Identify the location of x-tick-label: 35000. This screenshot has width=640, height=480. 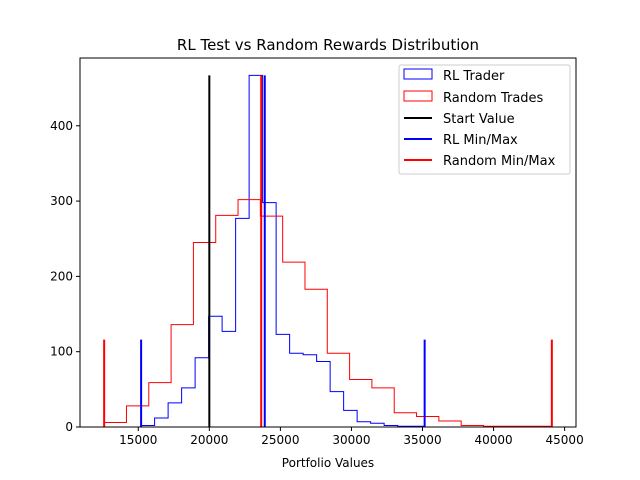
(422, 440).